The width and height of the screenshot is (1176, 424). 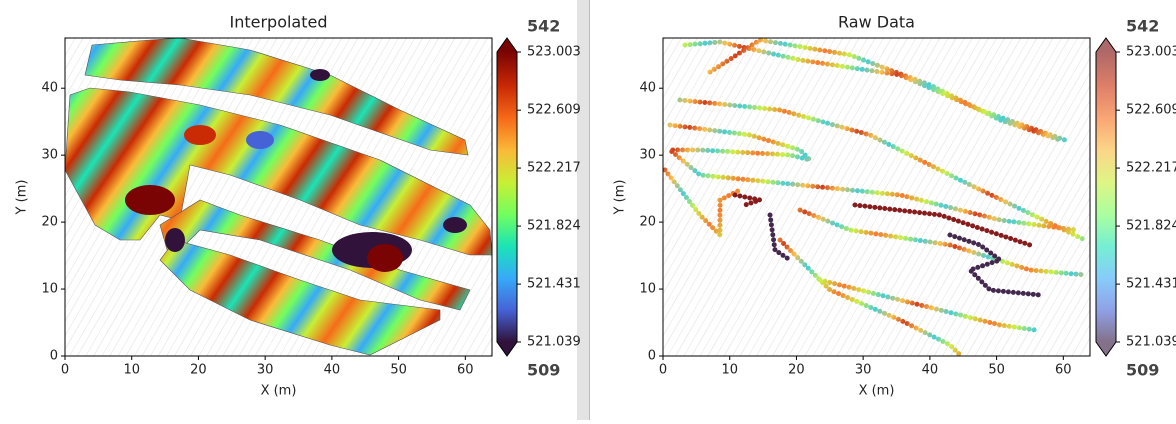 I want to click on chart-title: Interpolated, so click(x=278, y=22).